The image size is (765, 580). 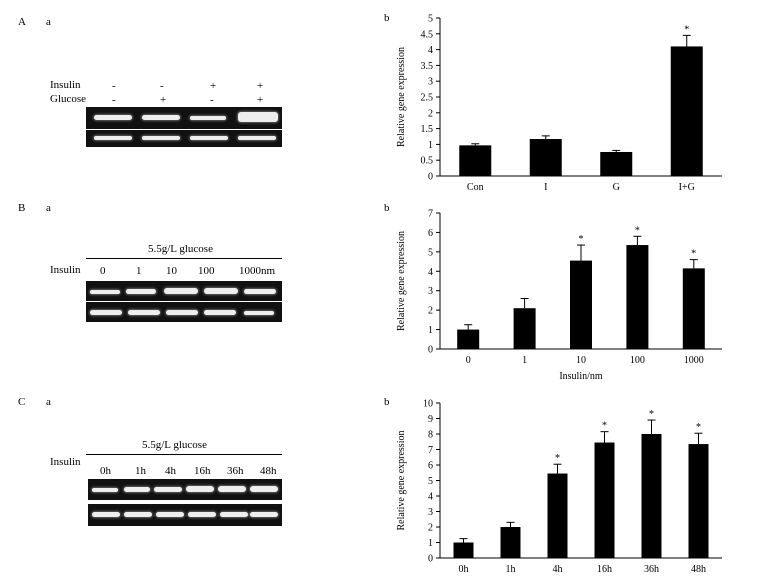 What do you see at coordinates (511, 569) in the screenshot?
I see `x-tick-label: 1h` at bounding box center [511, 569].